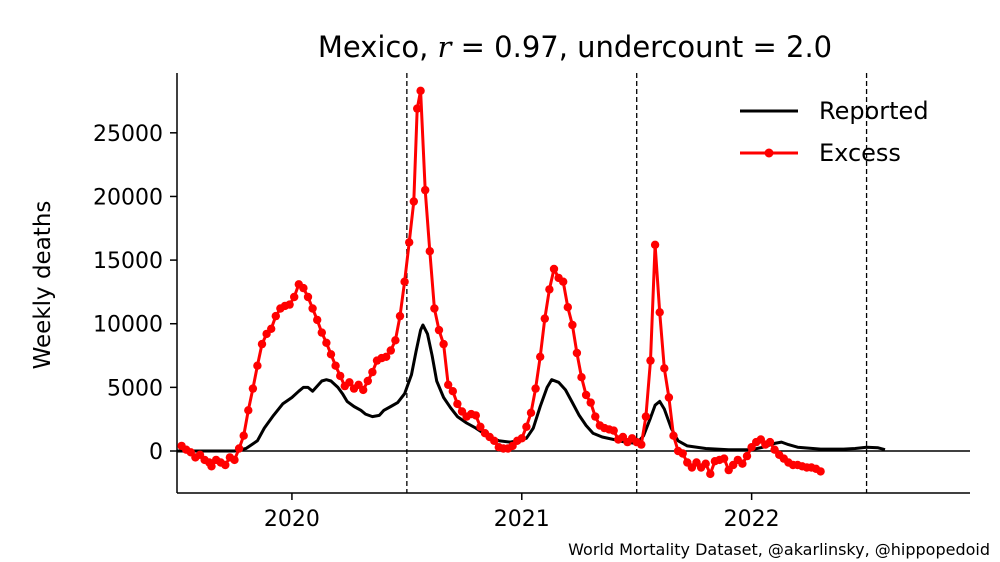  Describe the element at coordinates (156, 452) in the screenshot. I see `y-tick-label-0: 0` at that location.